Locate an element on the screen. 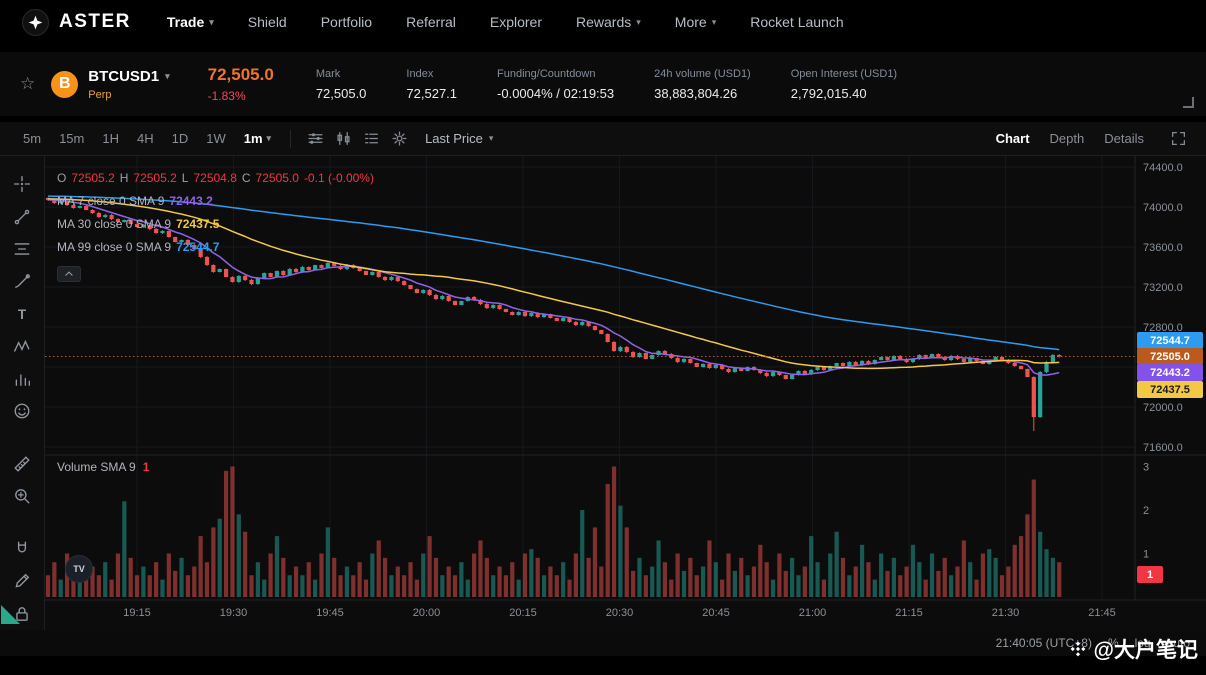 The width and height of the screenshot is (1206, 675). timeframe-1d: 1D is located at coordinates (180, 138).